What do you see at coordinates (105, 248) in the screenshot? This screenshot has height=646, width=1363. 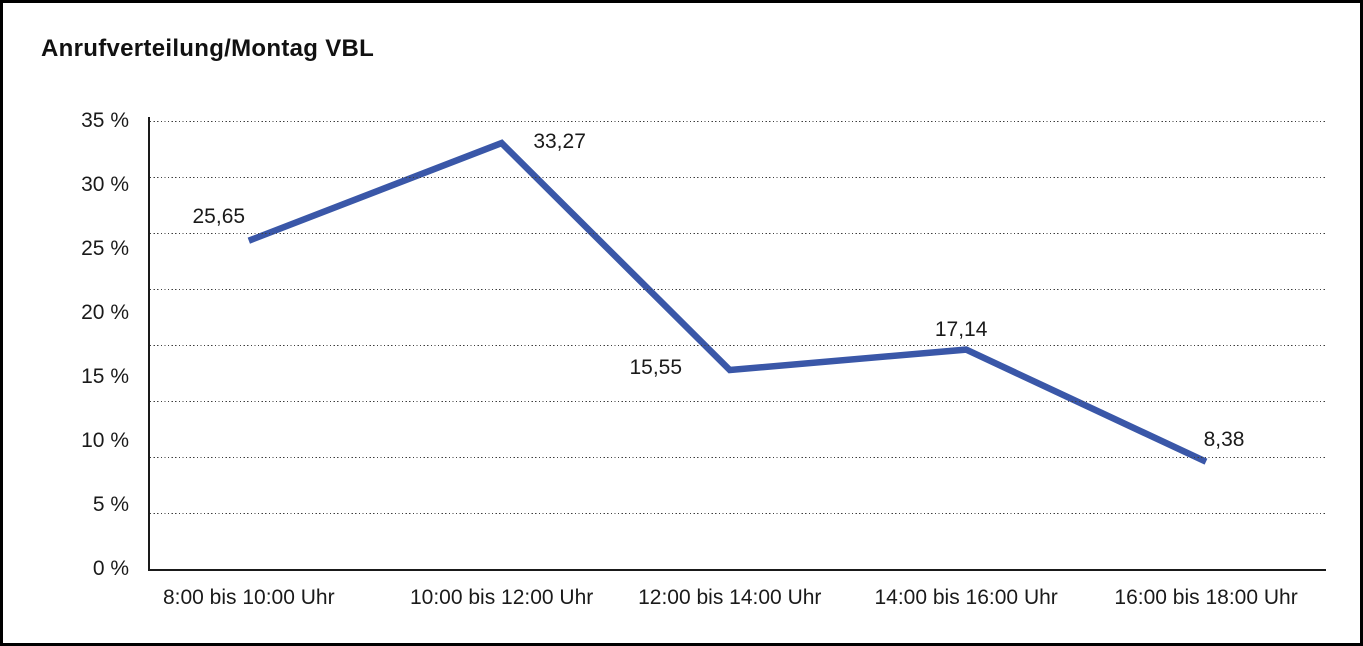 I see `y-tick-label: 25 %` at bounding box center [105, 248].